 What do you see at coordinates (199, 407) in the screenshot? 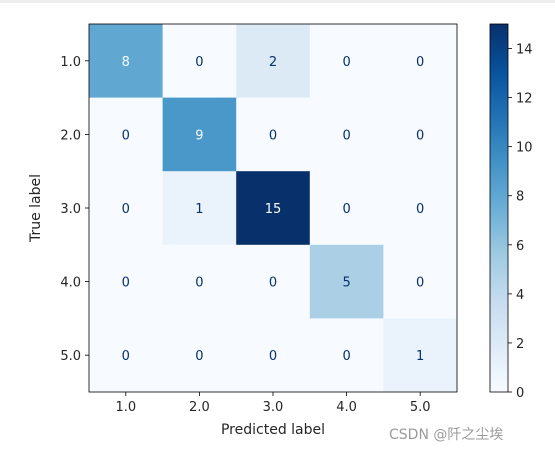
I see `x-tick-label: 2.0` at bounding box center [199, 407].